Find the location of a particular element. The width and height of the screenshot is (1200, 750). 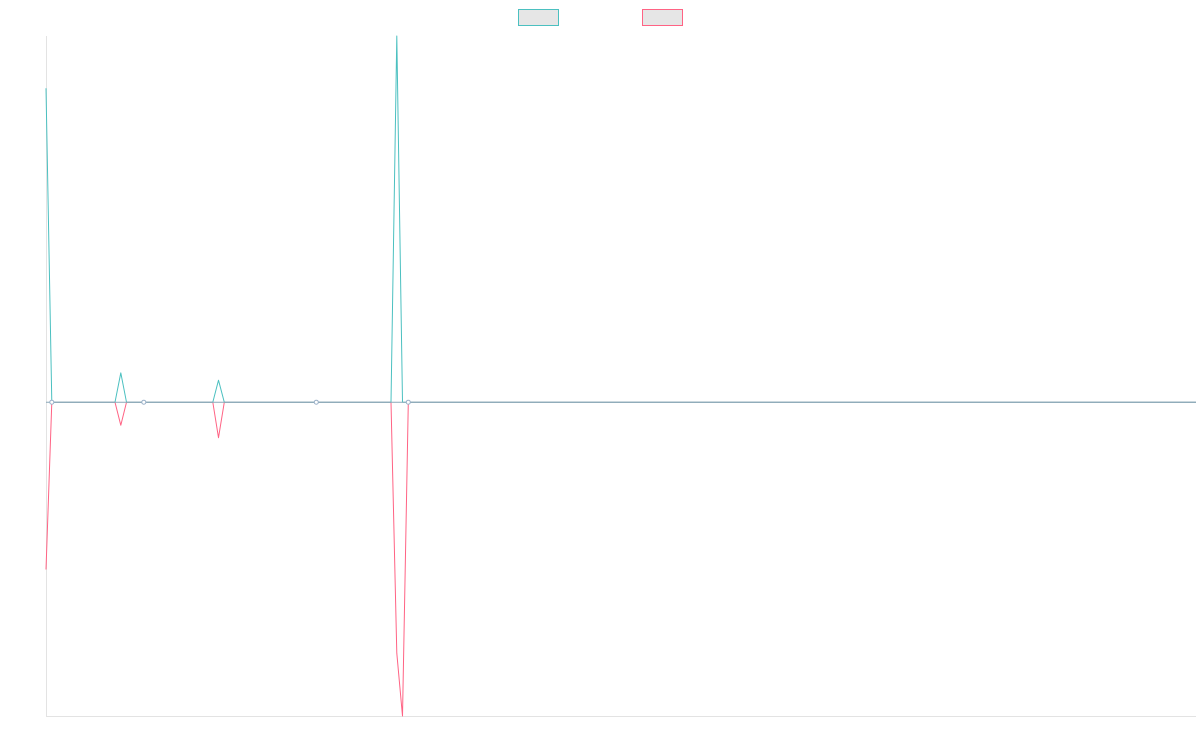

legend is located at coordinates (600, 17).